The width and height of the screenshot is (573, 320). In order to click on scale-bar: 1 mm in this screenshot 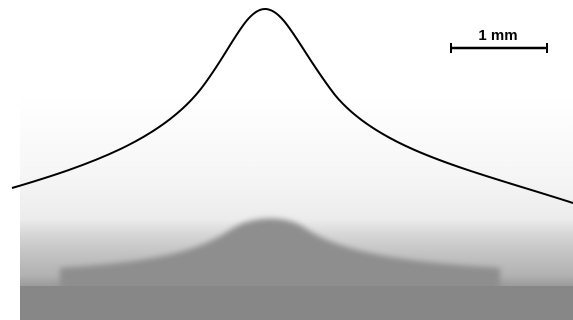, I will do `click(499, 40)`.